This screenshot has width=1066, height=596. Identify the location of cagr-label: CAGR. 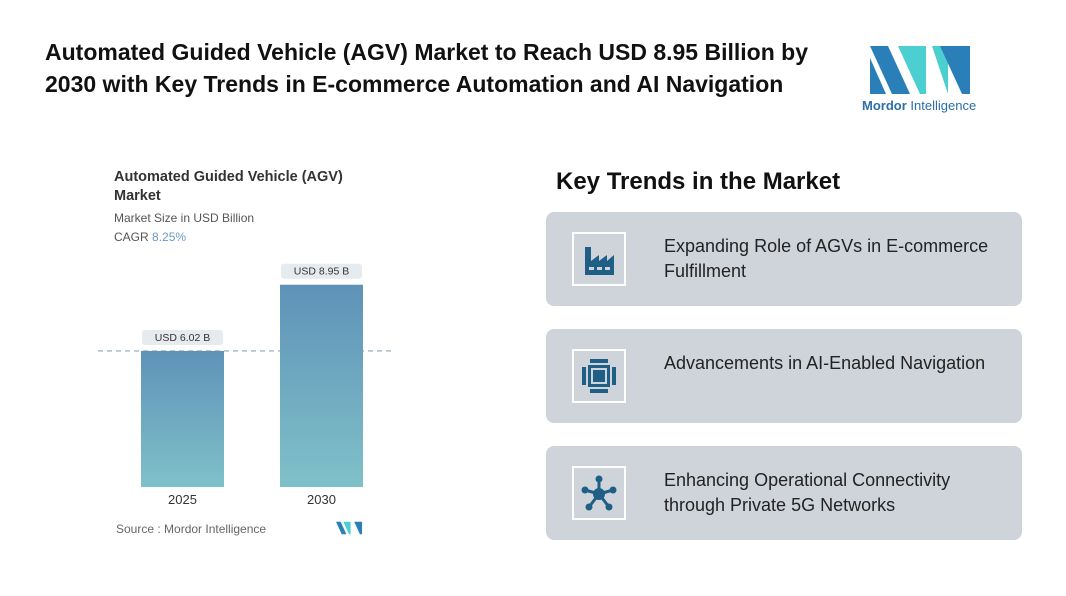
(131, 237).